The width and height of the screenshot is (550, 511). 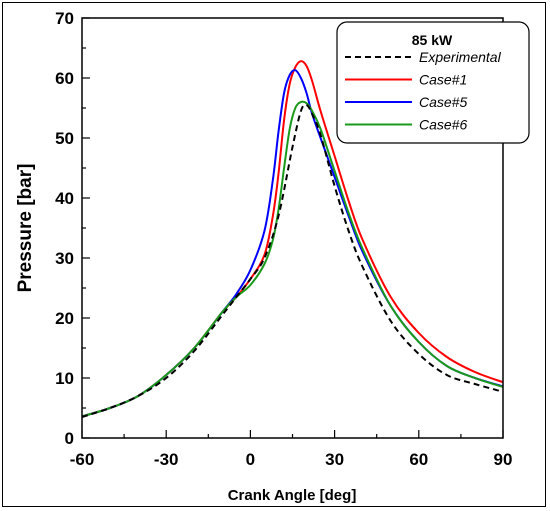 I want to click on x-tick-label: 0, so click(x=250, y=459).